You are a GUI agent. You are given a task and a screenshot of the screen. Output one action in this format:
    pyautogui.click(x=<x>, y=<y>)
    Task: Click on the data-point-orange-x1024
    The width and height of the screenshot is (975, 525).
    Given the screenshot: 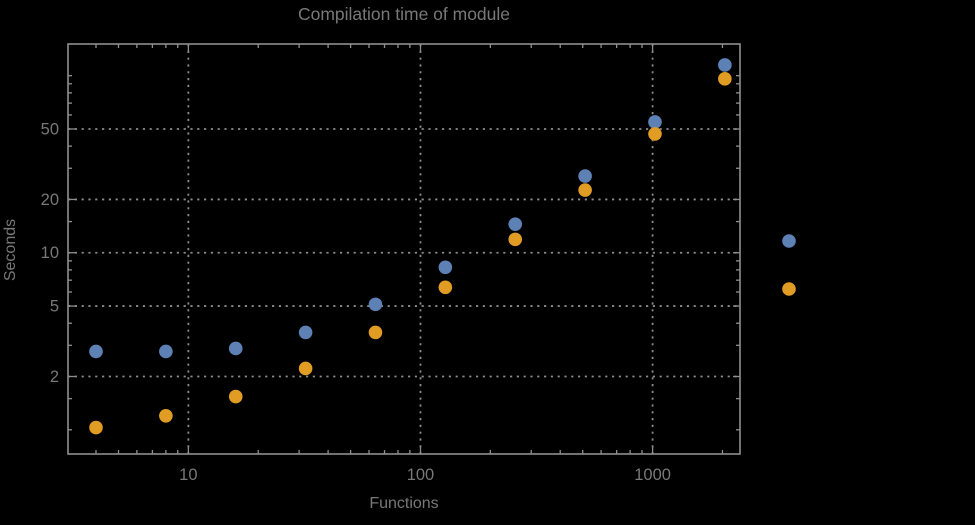 What is the action you would take?
    pyautogui.click(x=655, y=134)
    